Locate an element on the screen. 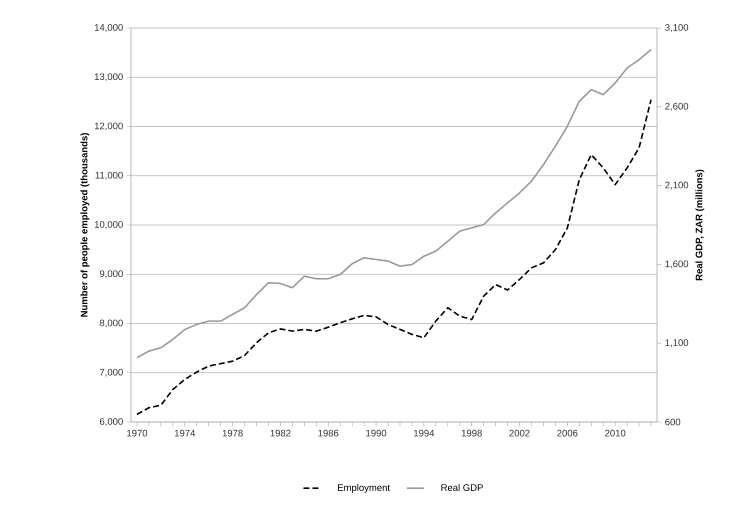  y-tick-label: 13,000 is located at coordinates (108, 77).